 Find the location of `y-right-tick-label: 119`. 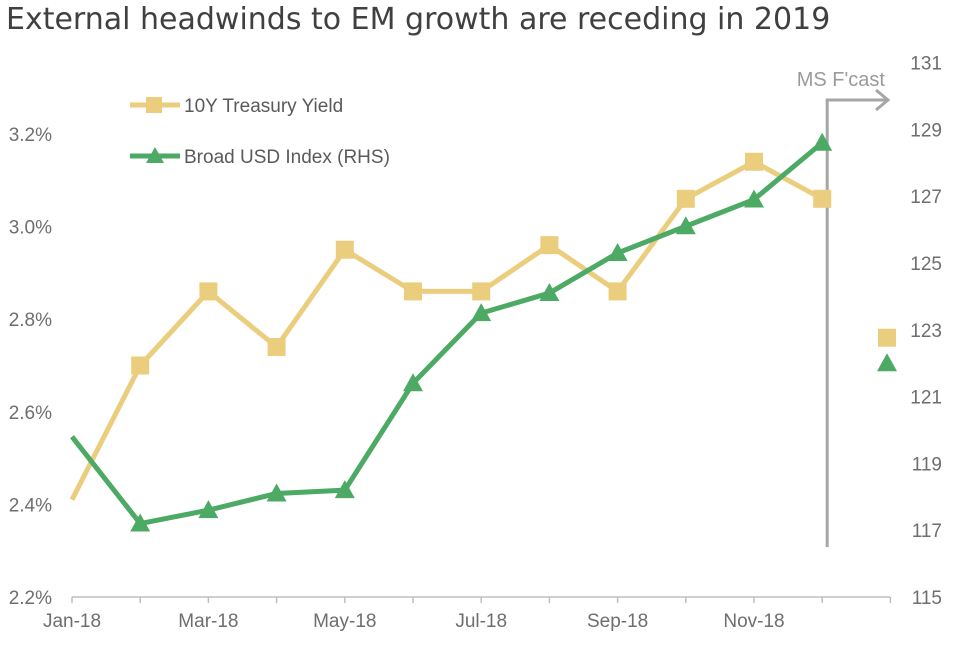

y-right-tick-label: 119 is located at coordinates (927, 464).